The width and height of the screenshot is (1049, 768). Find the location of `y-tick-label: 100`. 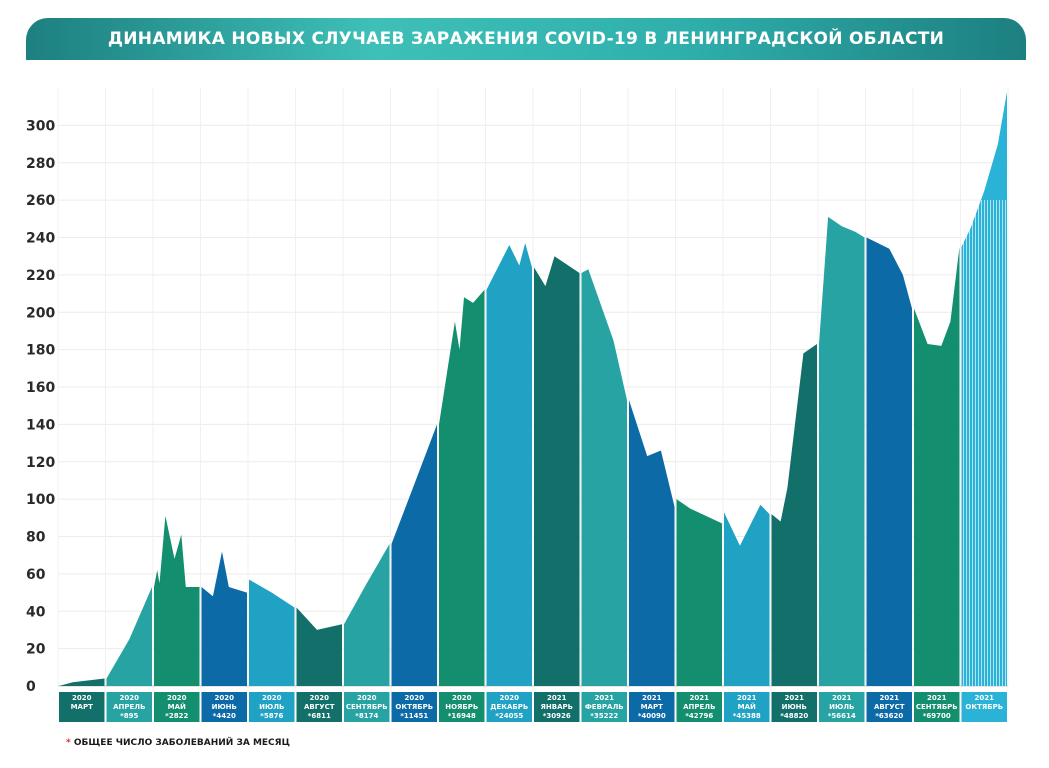

y-tick-label: 100 is located at coordinates (40, 500).